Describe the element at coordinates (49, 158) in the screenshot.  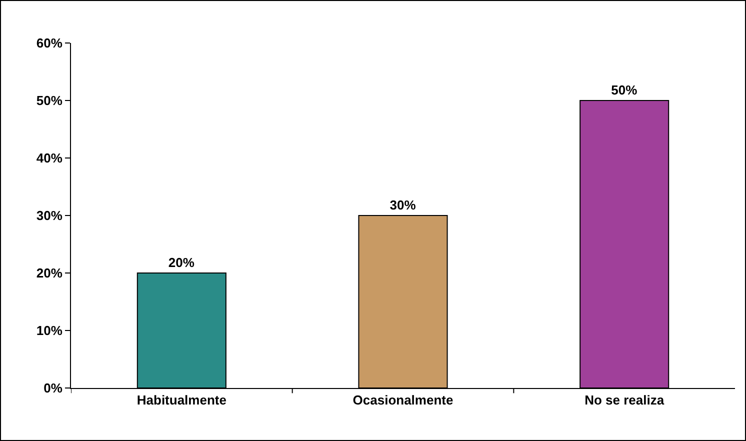
I see `y-tick-label: 40%` at that location.